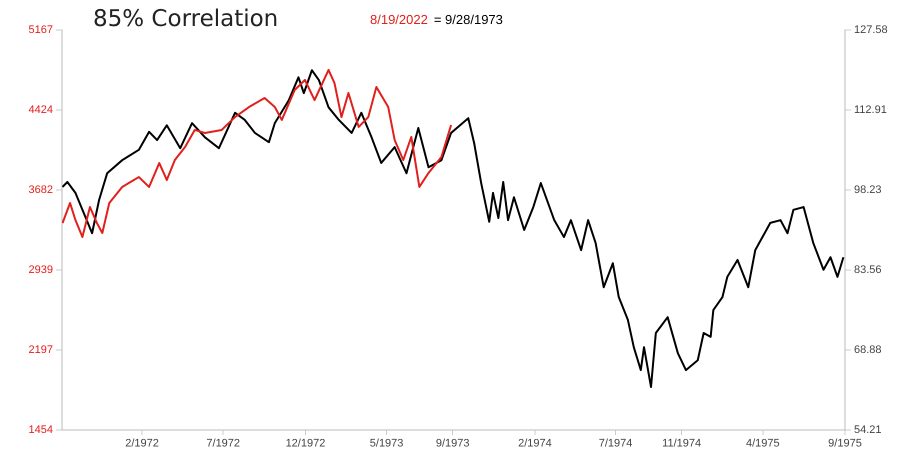  What do you see at coordinates (845, 444) in the screenshot?
I see `x-tick-label: 9/1975` at bounding box center [845, 444].